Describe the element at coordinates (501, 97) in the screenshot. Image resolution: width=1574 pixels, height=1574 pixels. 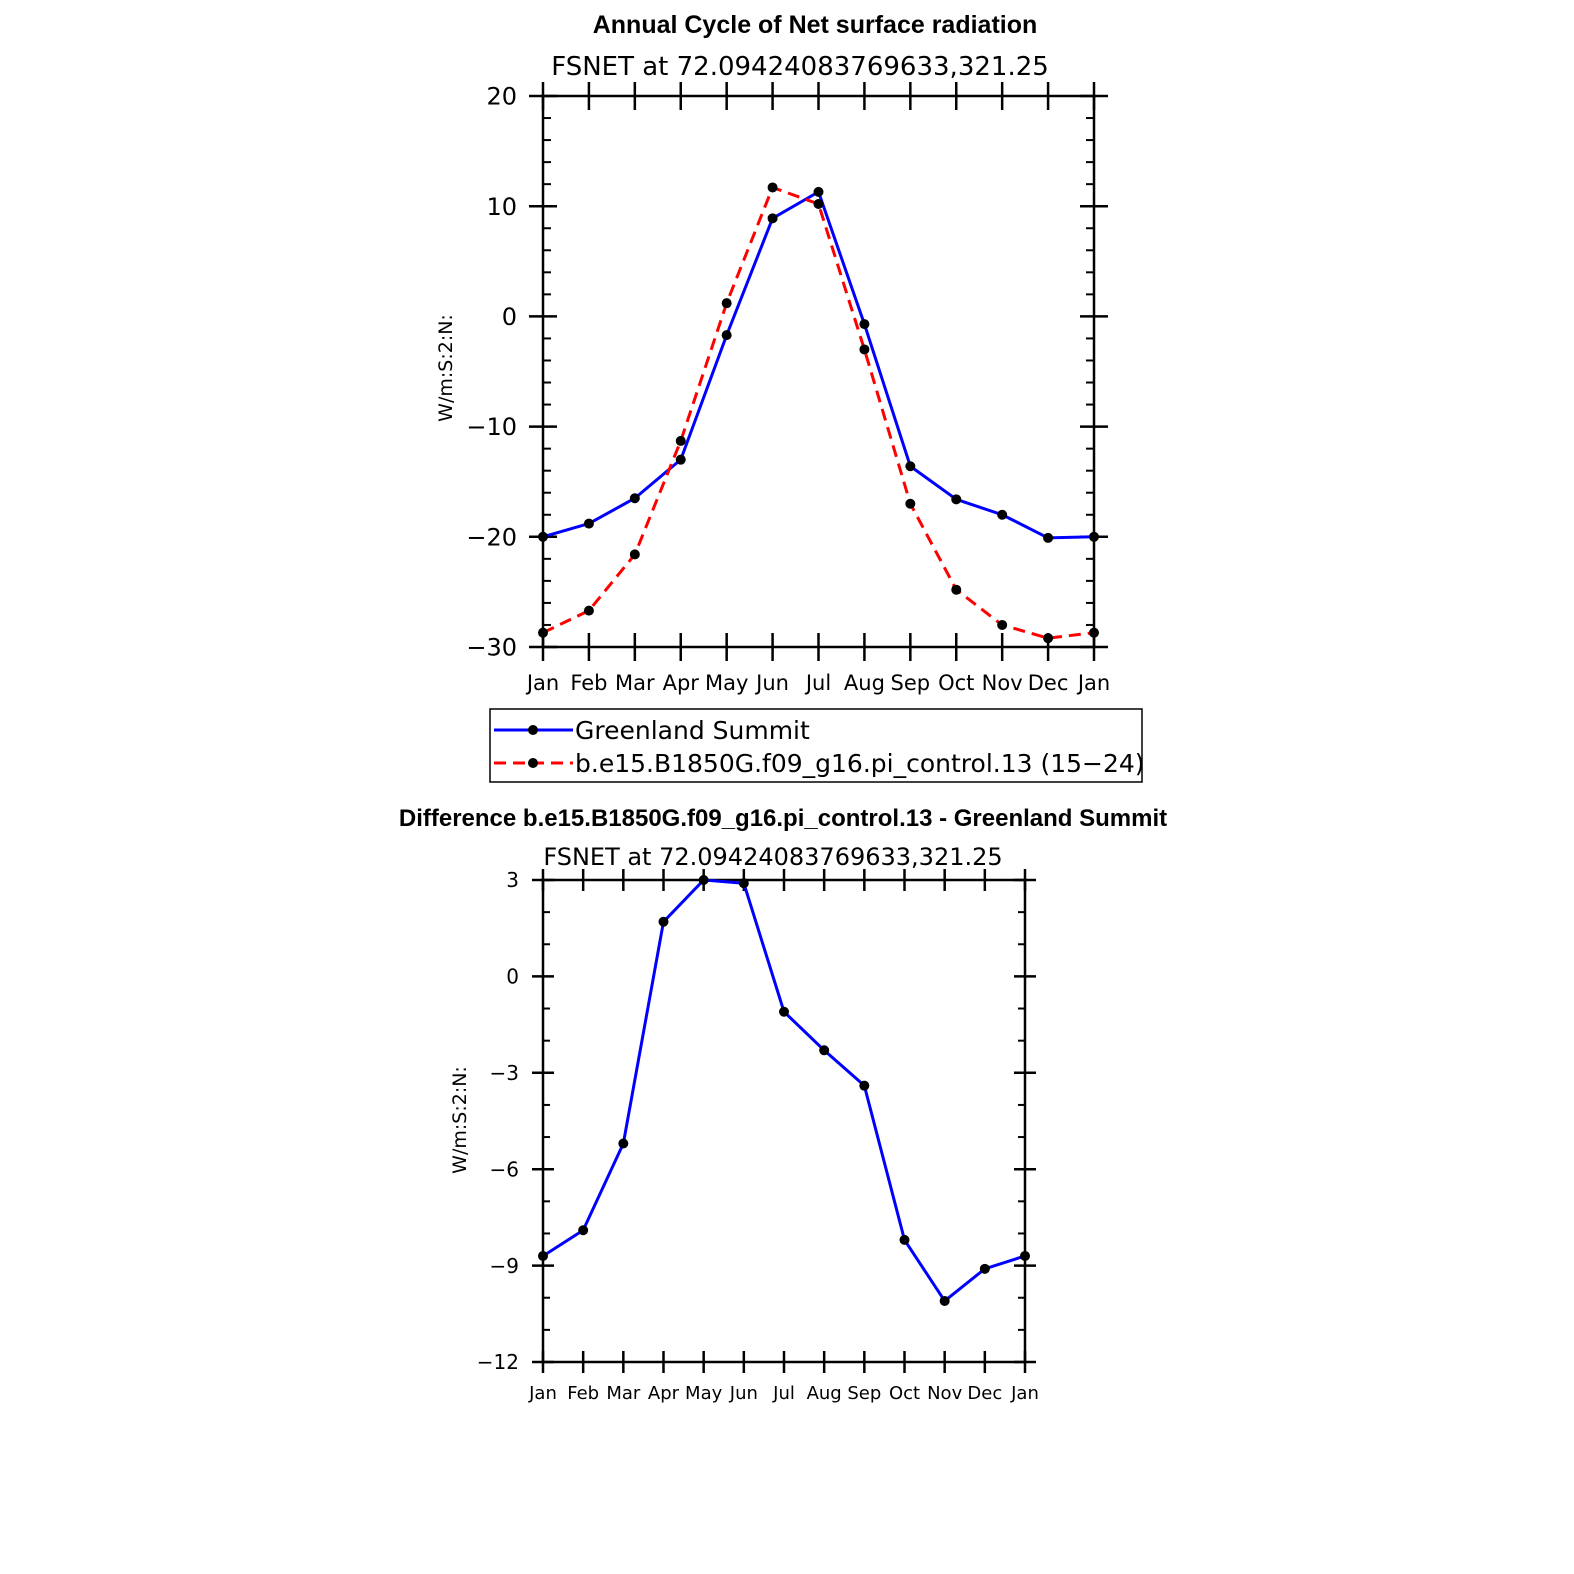
I see `y-tick-label: 20` at that location.